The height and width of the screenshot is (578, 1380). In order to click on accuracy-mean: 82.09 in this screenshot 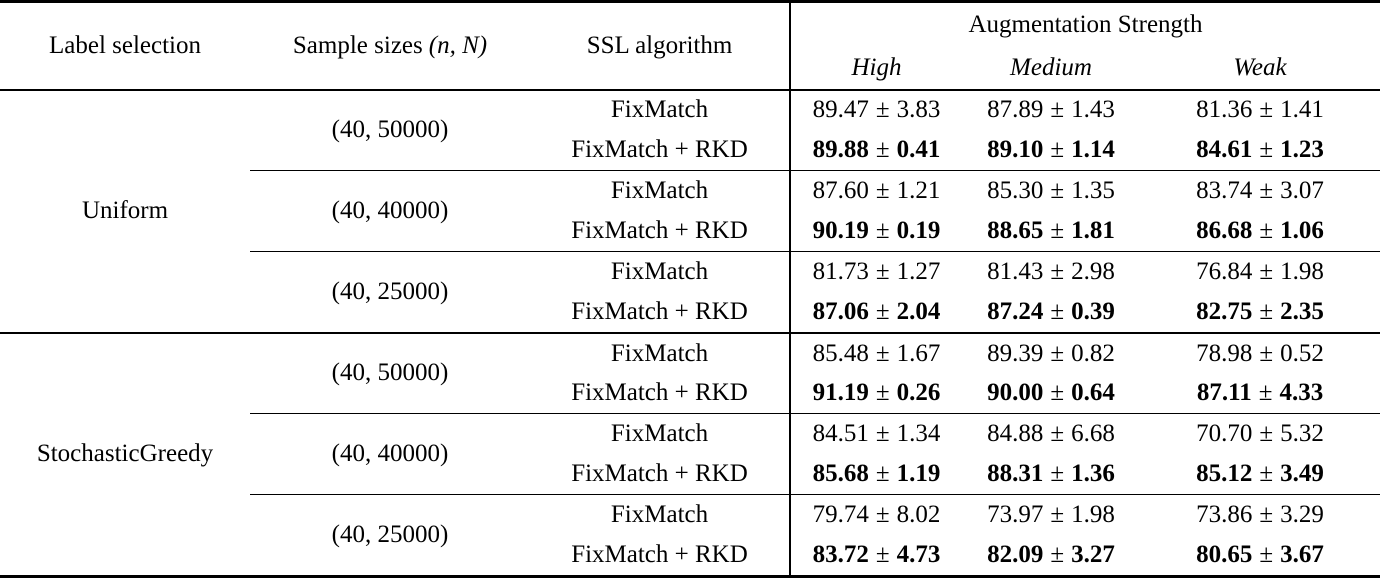, I will do `click(1015, 554)`.